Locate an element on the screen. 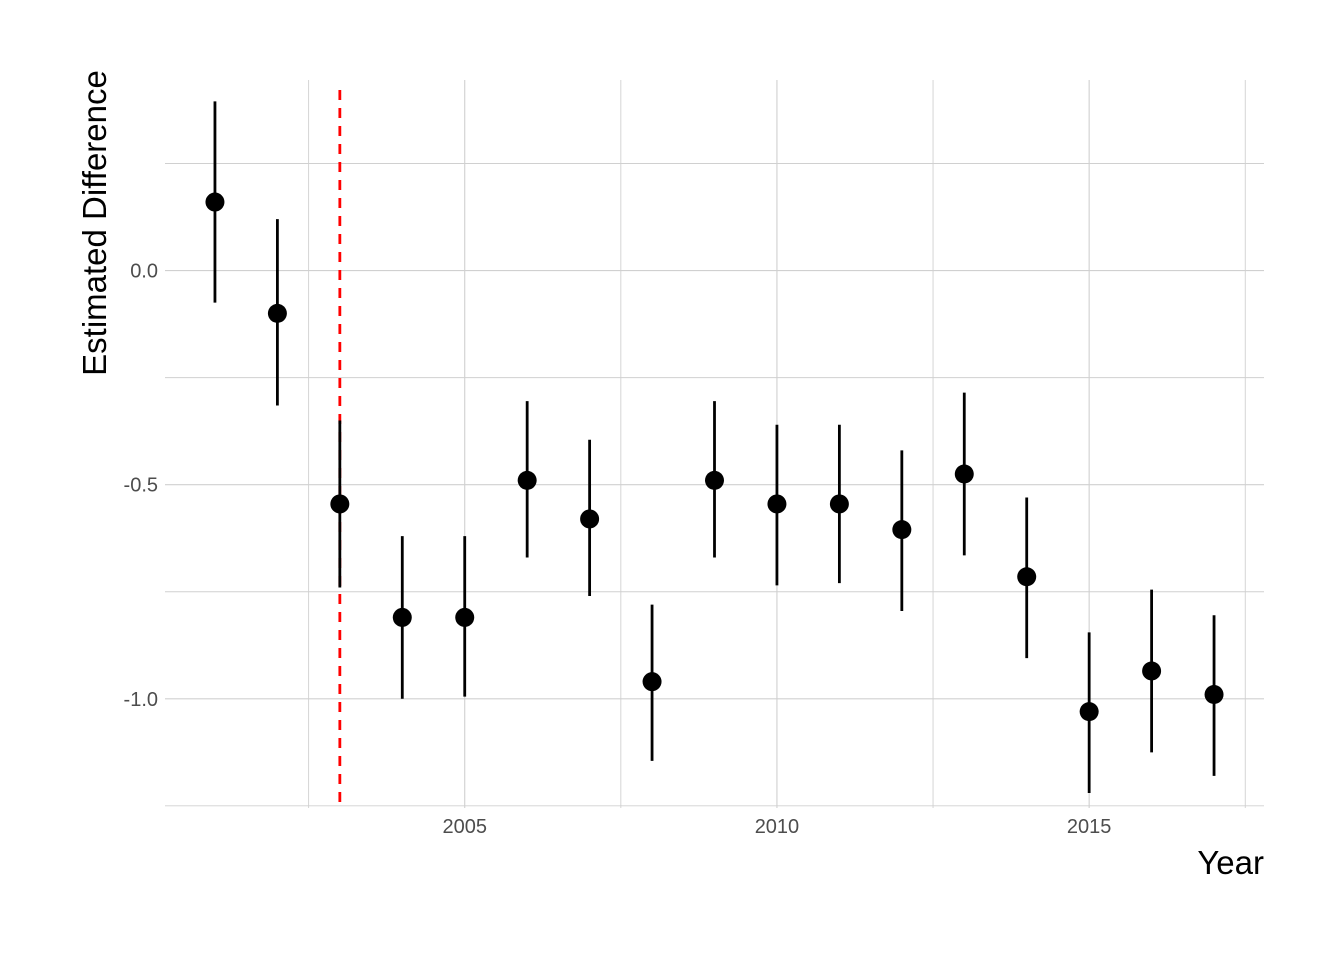 This screenshot has width=1344, height=960. x-tick-label: 2015 is located at coordinates (1089, 827).